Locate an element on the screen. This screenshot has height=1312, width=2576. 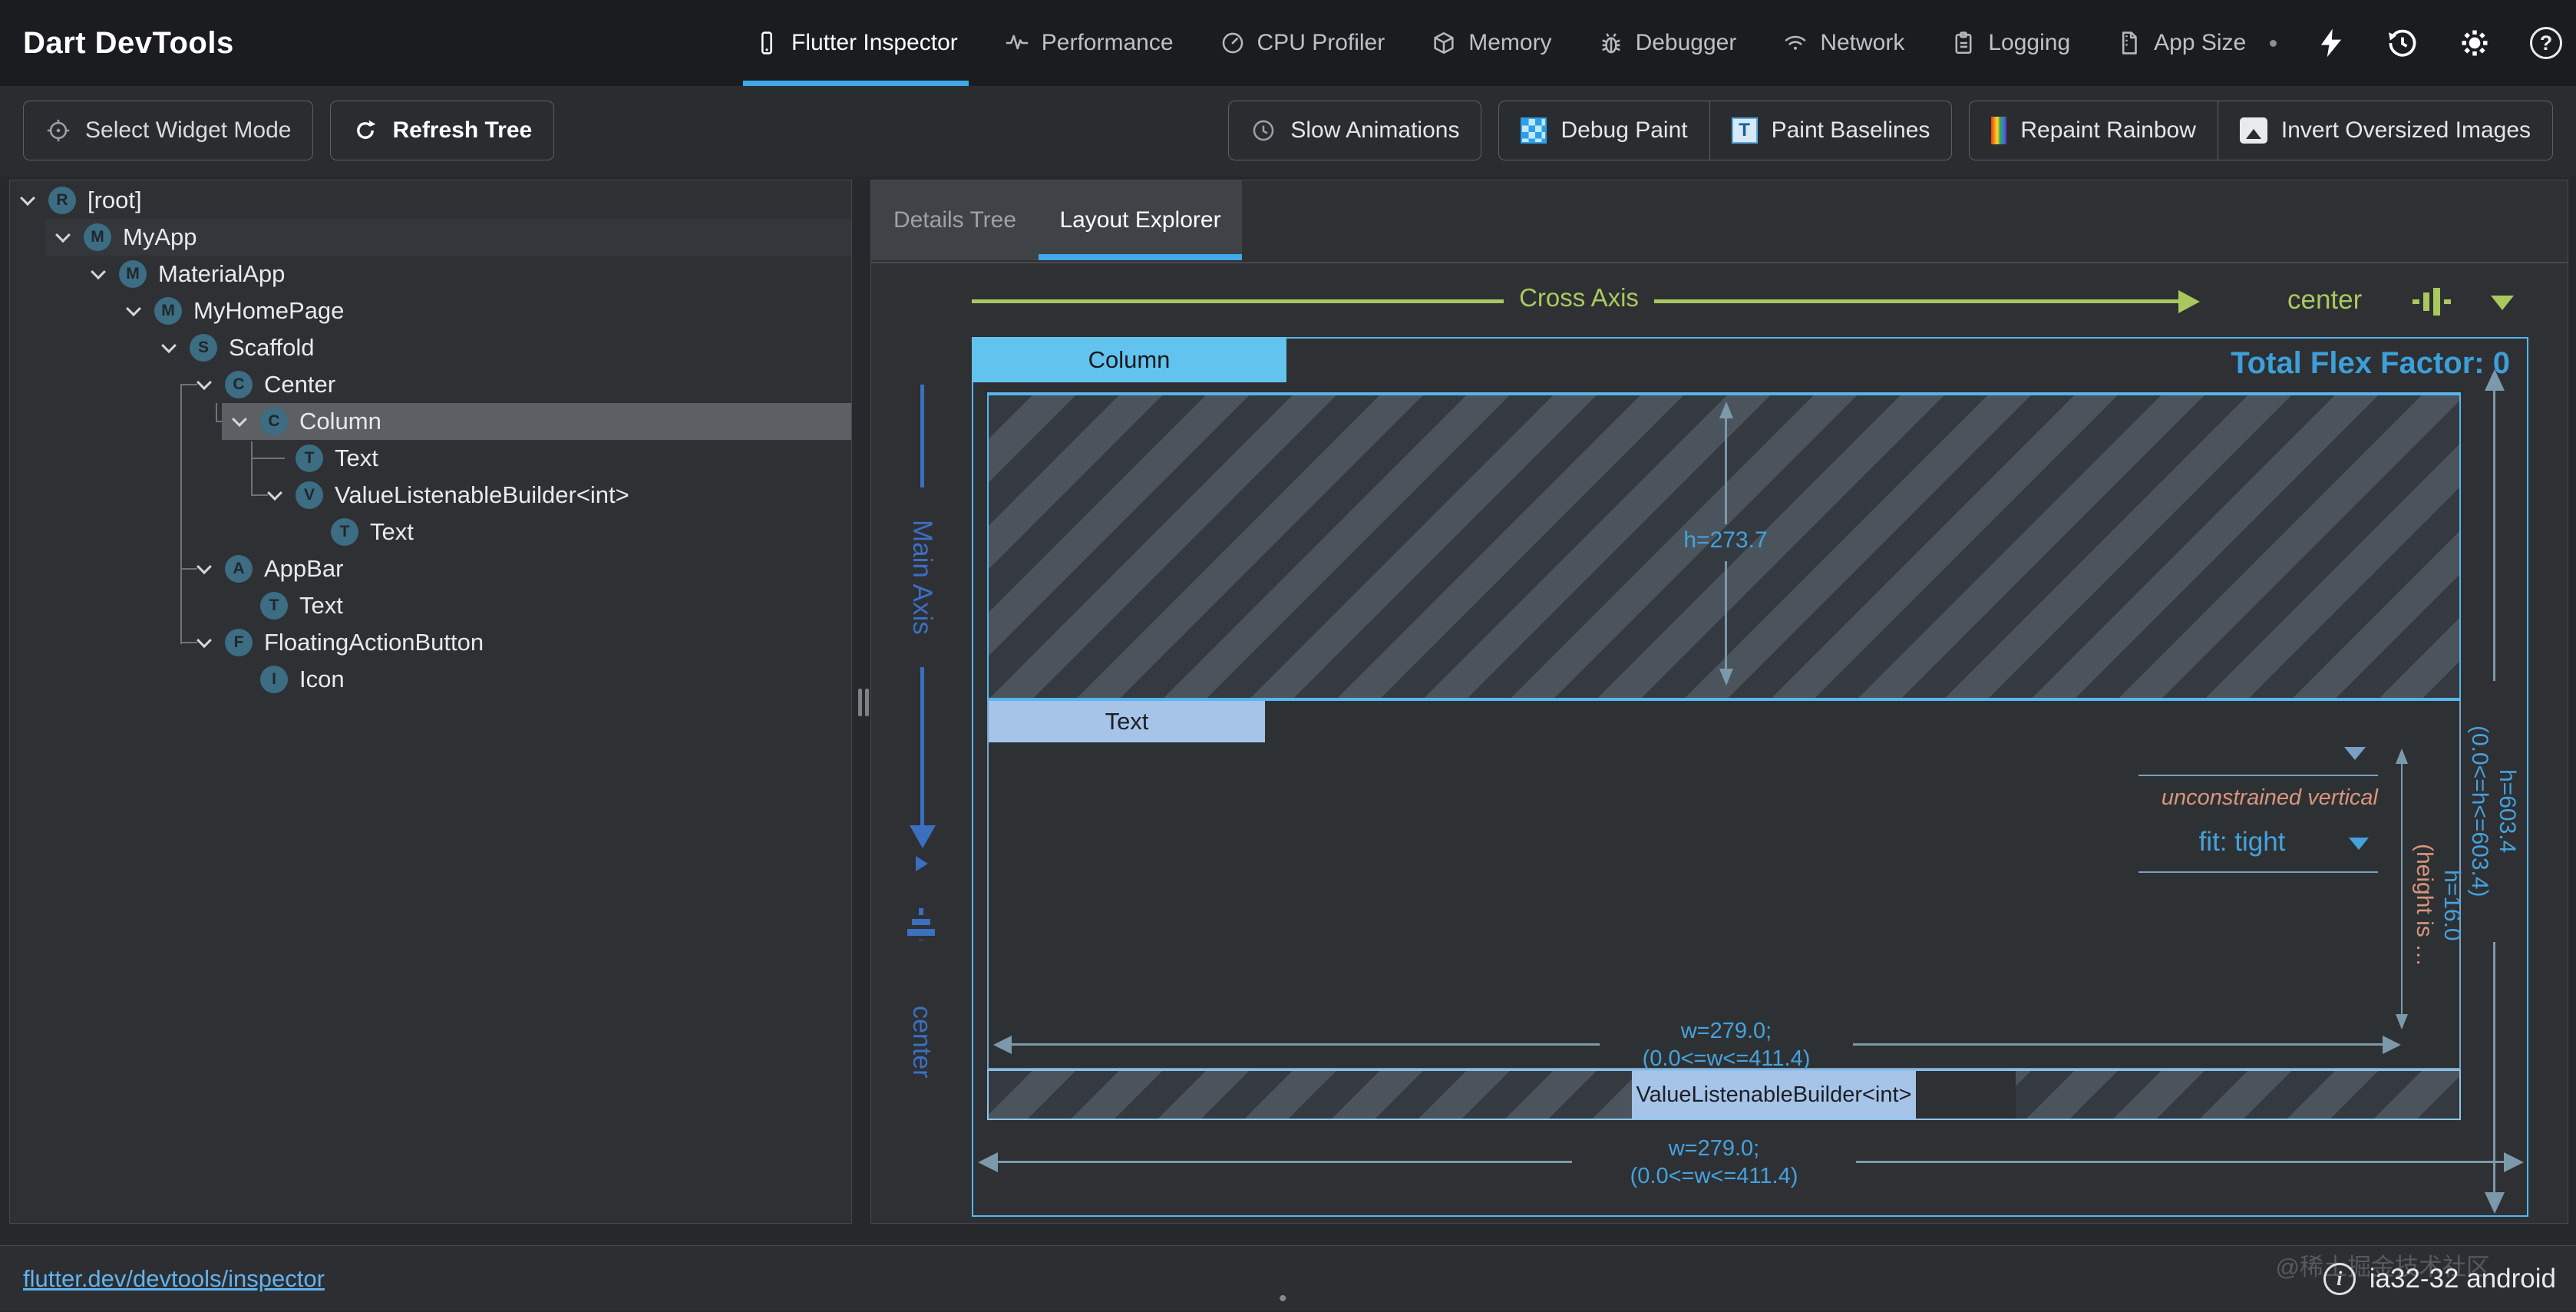
toggle-label: Slow Animations is located at coordinates (1375, 130).